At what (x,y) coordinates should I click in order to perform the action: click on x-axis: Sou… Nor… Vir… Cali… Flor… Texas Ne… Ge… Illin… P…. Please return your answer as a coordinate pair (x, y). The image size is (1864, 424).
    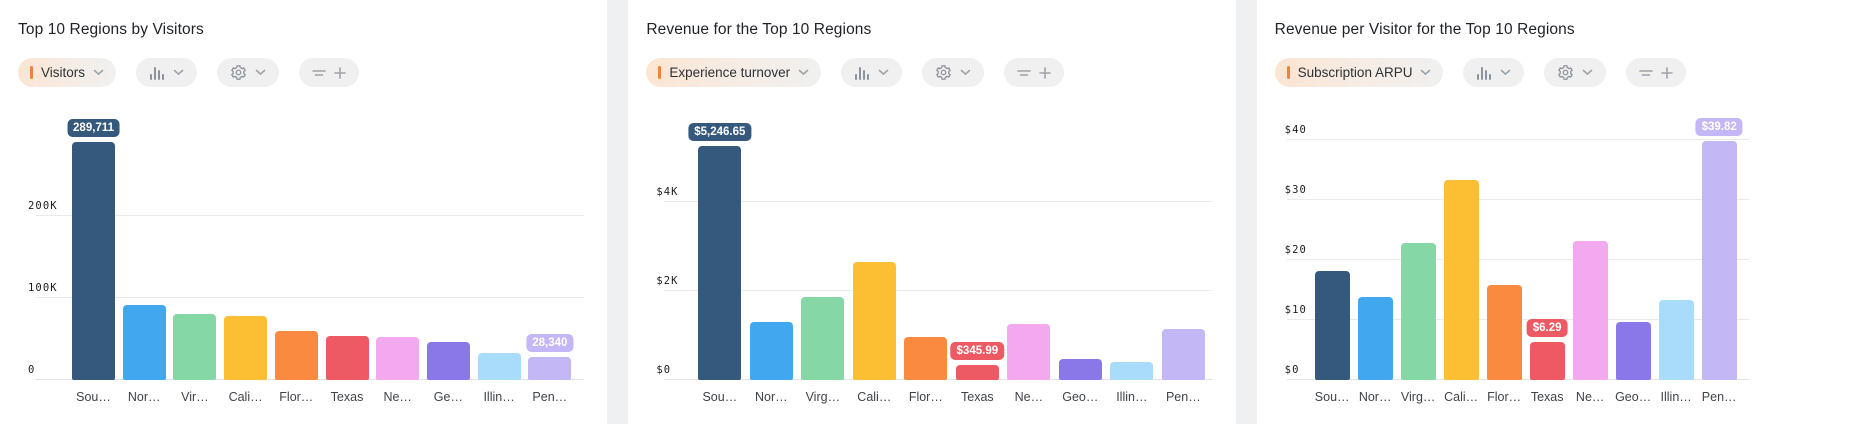
    Looking at the image, I should click on (303, 400).